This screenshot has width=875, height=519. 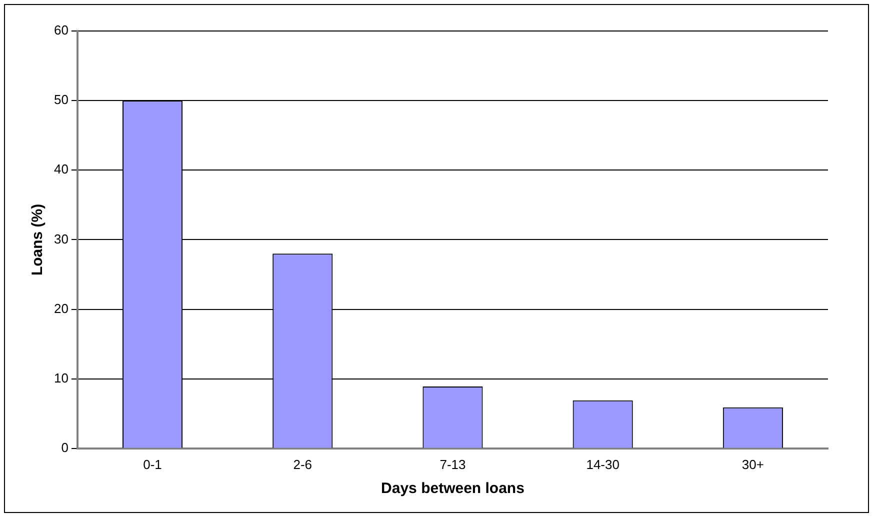 What do you see at coordinates (603, 464) in the screenshot?
I see `x-tick-label: 14-30` at bounding box center [603, 464].